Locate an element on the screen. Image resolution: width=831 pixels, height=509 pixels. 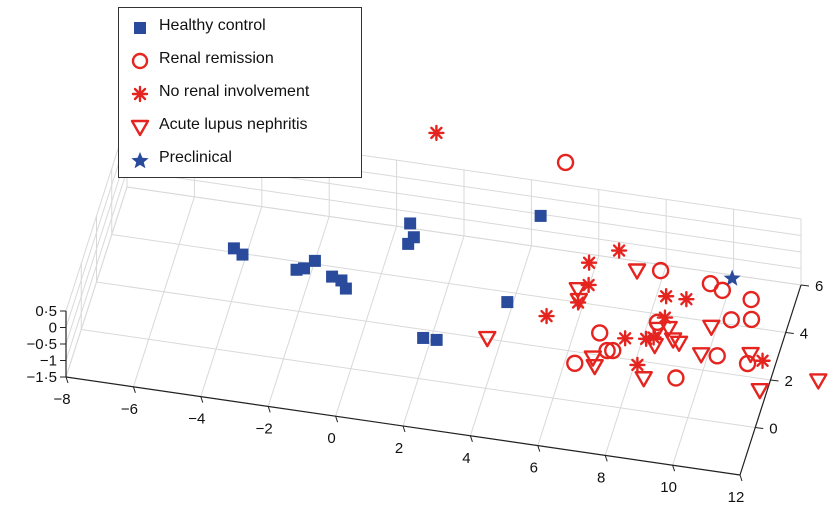
x-tick-label: 6 is located at coordinates (534, 468).